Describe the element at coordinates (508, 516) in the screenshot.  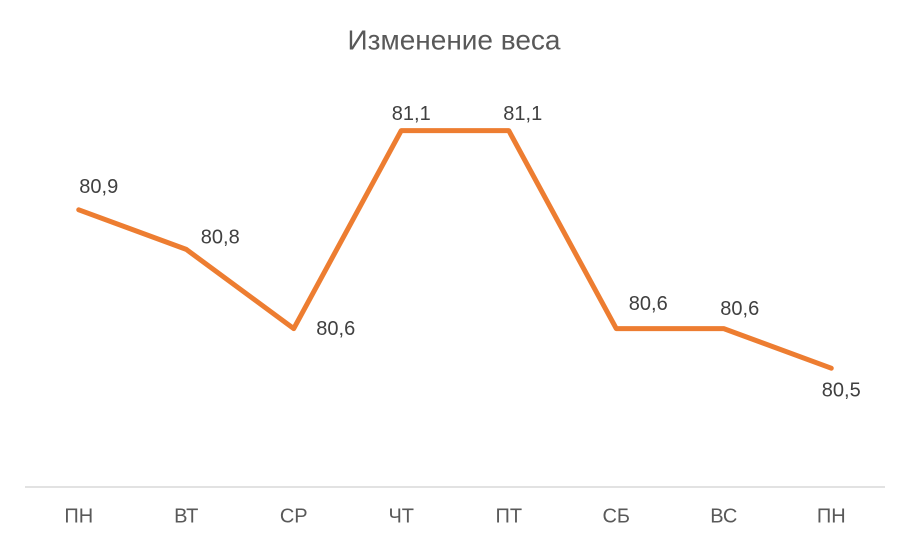
I see `x-tick-label: ПТ` at that location.